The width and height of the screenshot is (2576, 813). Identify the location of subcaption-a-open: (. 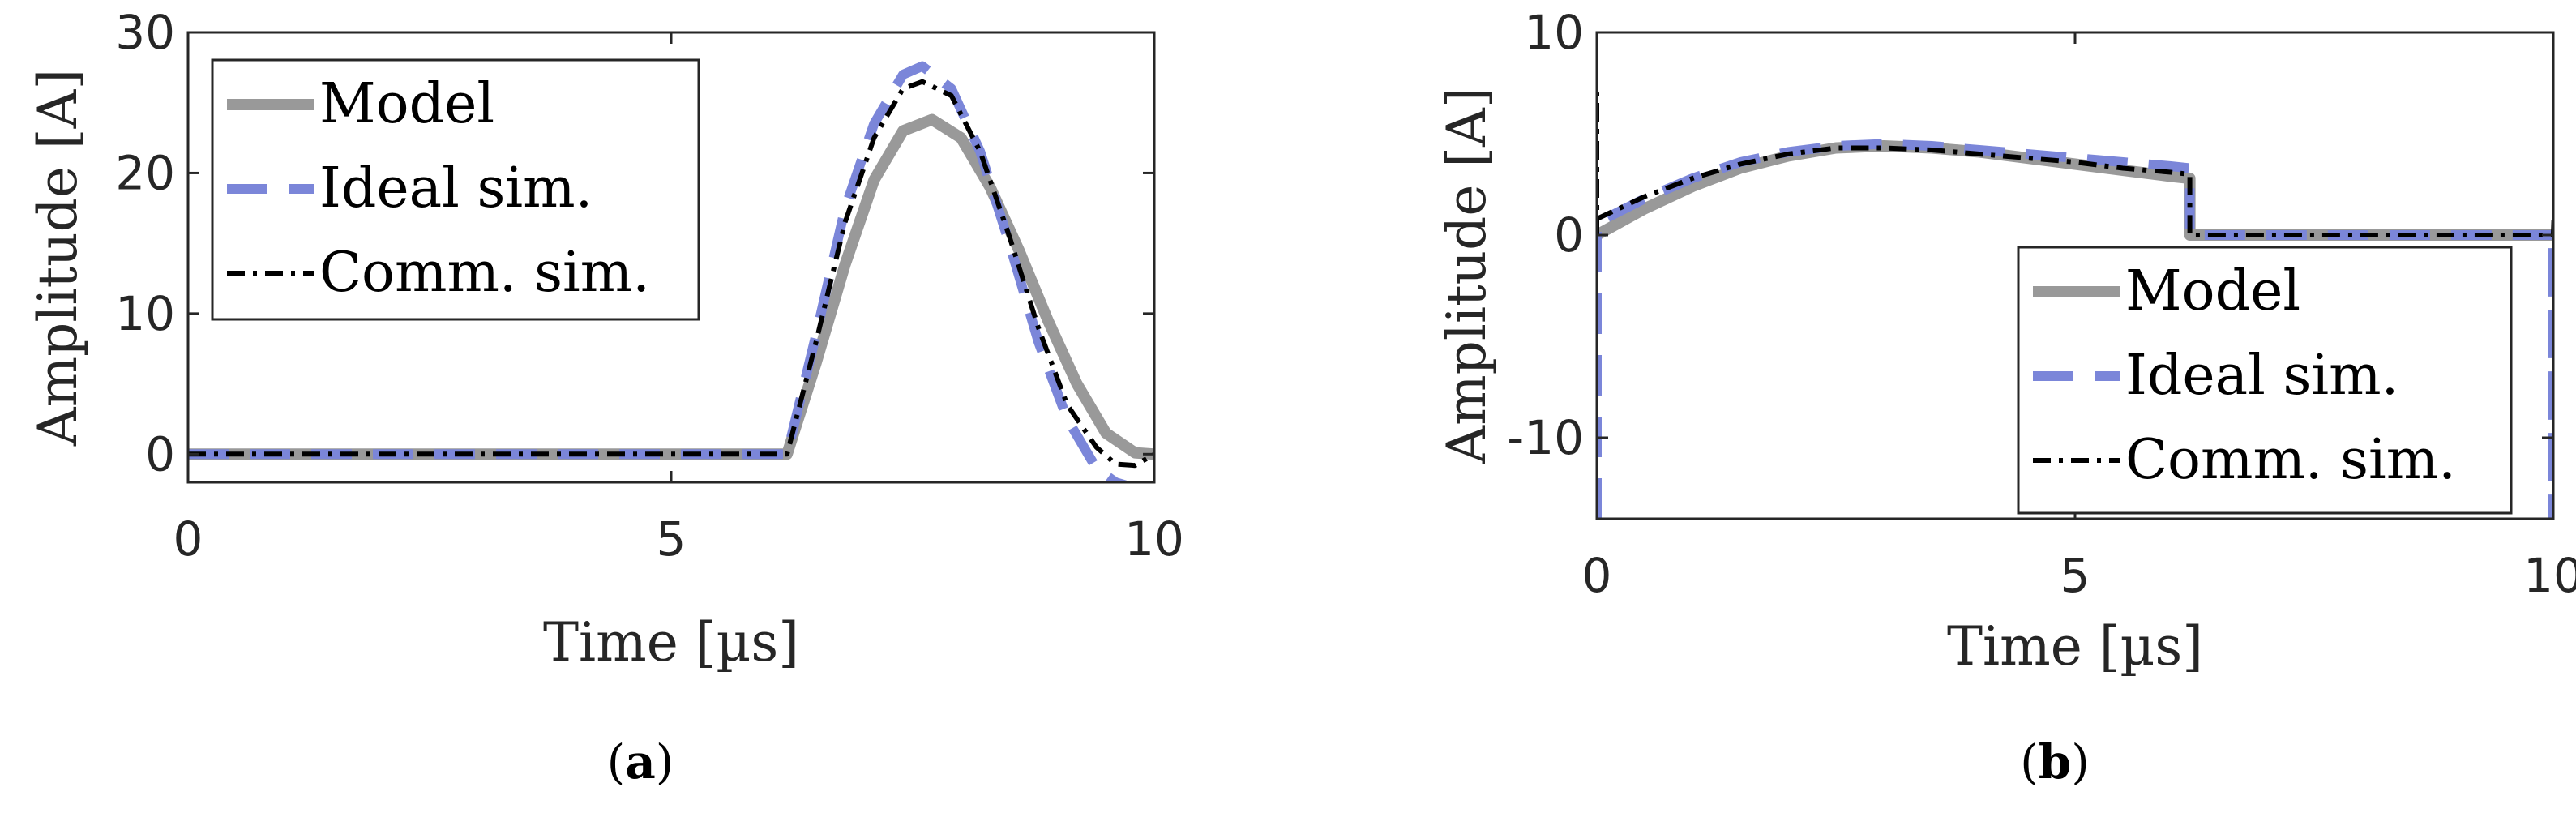
(616, 761).